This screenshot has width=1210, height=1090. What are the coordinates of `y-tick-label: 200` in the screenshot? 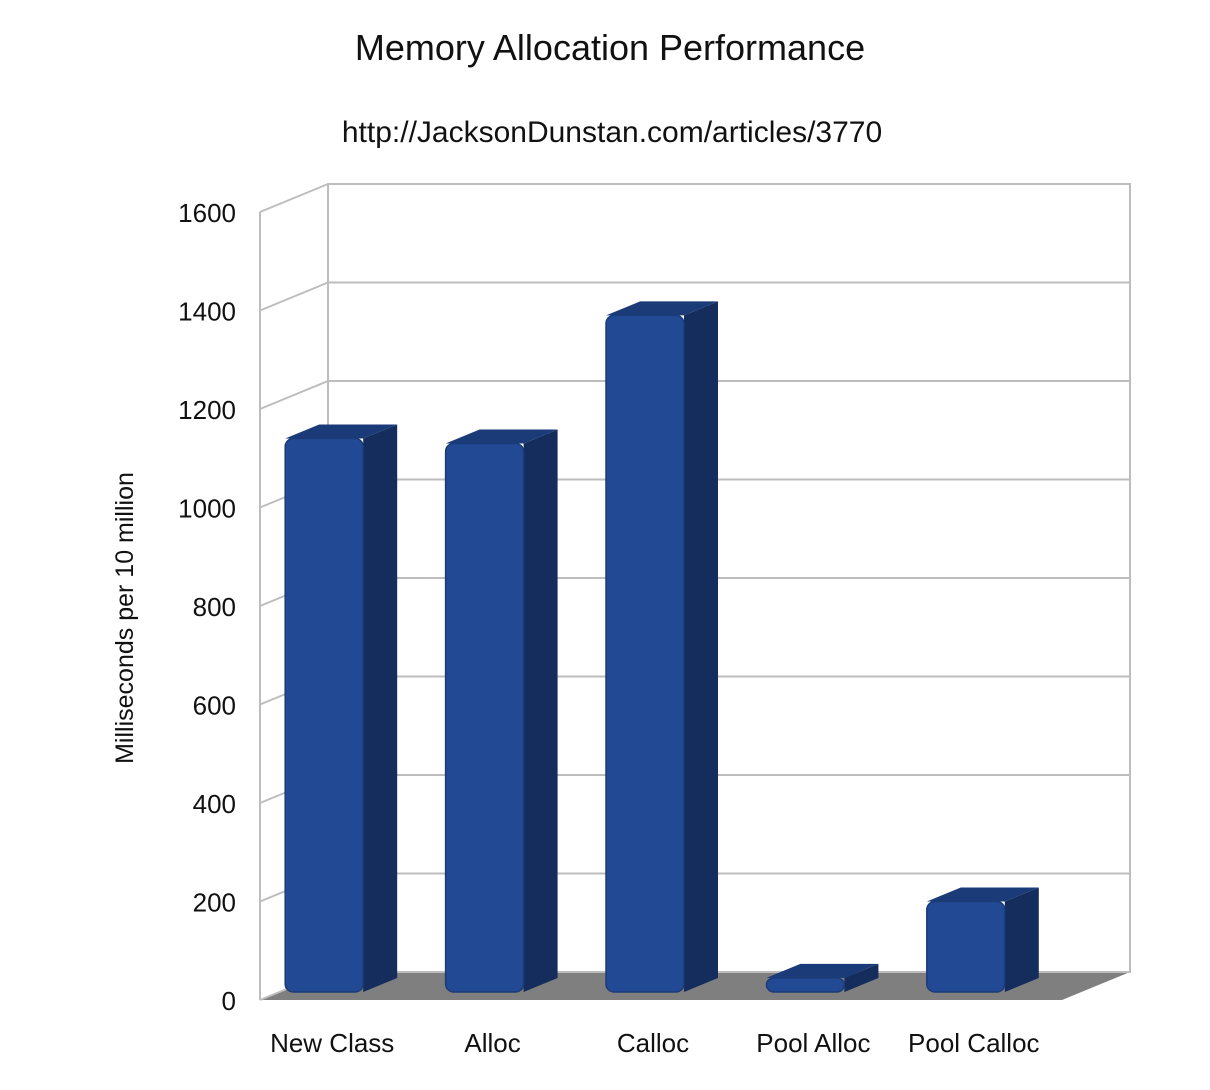 It's located at (214, 903).